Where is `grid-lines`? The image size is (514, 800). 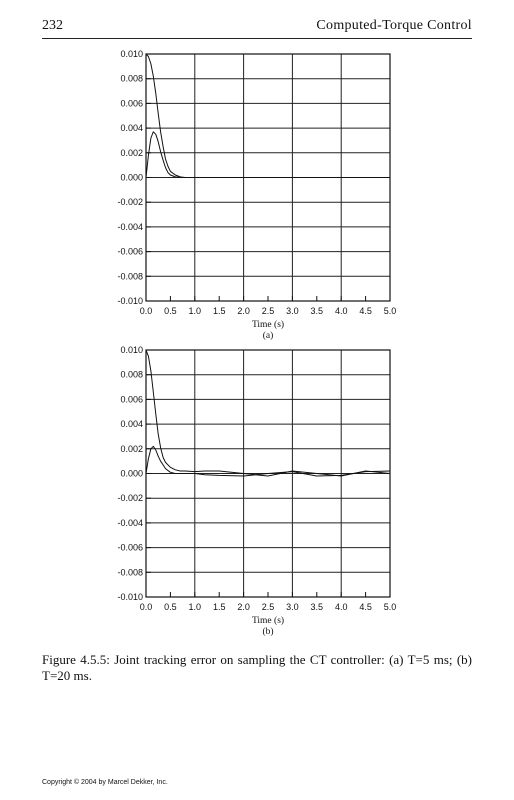 grid-lines is located at coordinates (268, 177).